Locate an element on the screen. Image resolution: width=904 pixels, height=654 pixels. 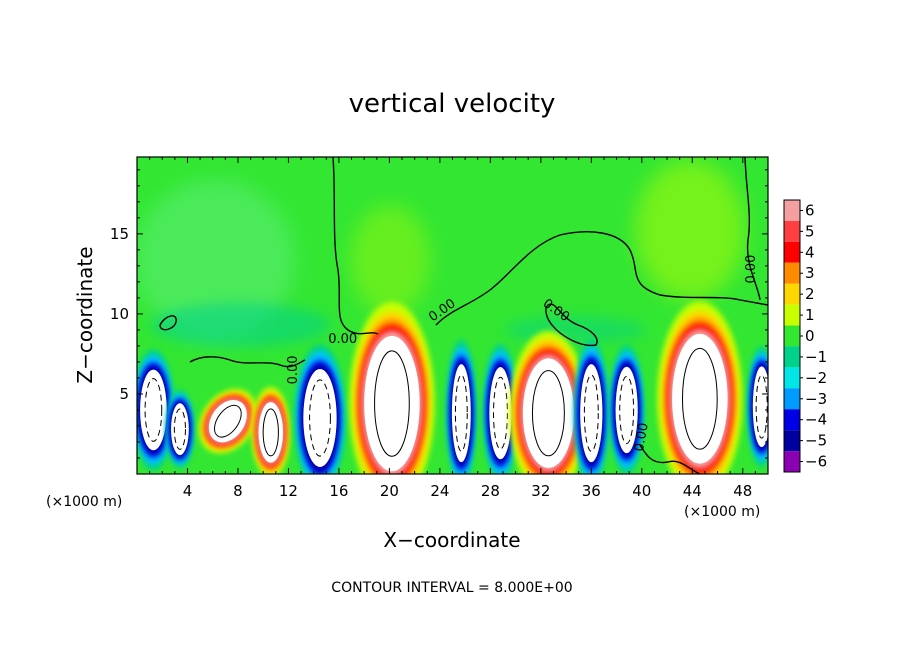
x-tick-label: 28 is located at coordinates (490, 491).